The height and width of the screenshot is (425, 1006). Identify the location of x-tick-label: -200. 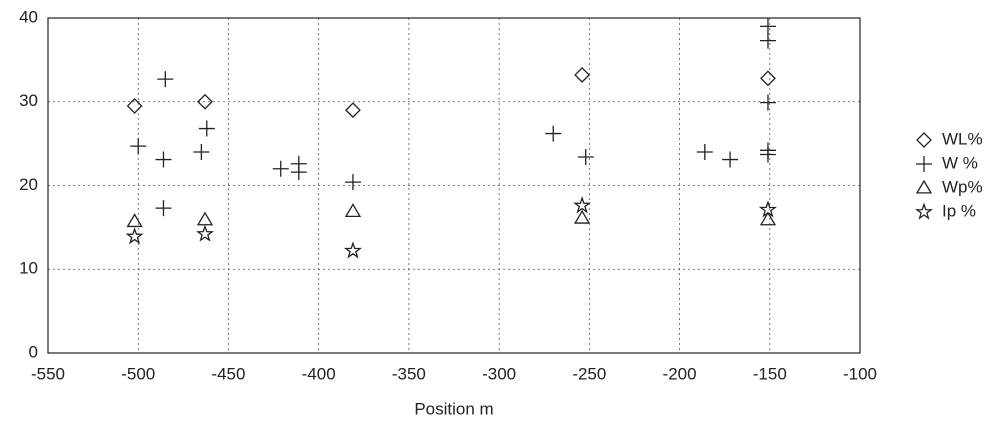
(680, 373).